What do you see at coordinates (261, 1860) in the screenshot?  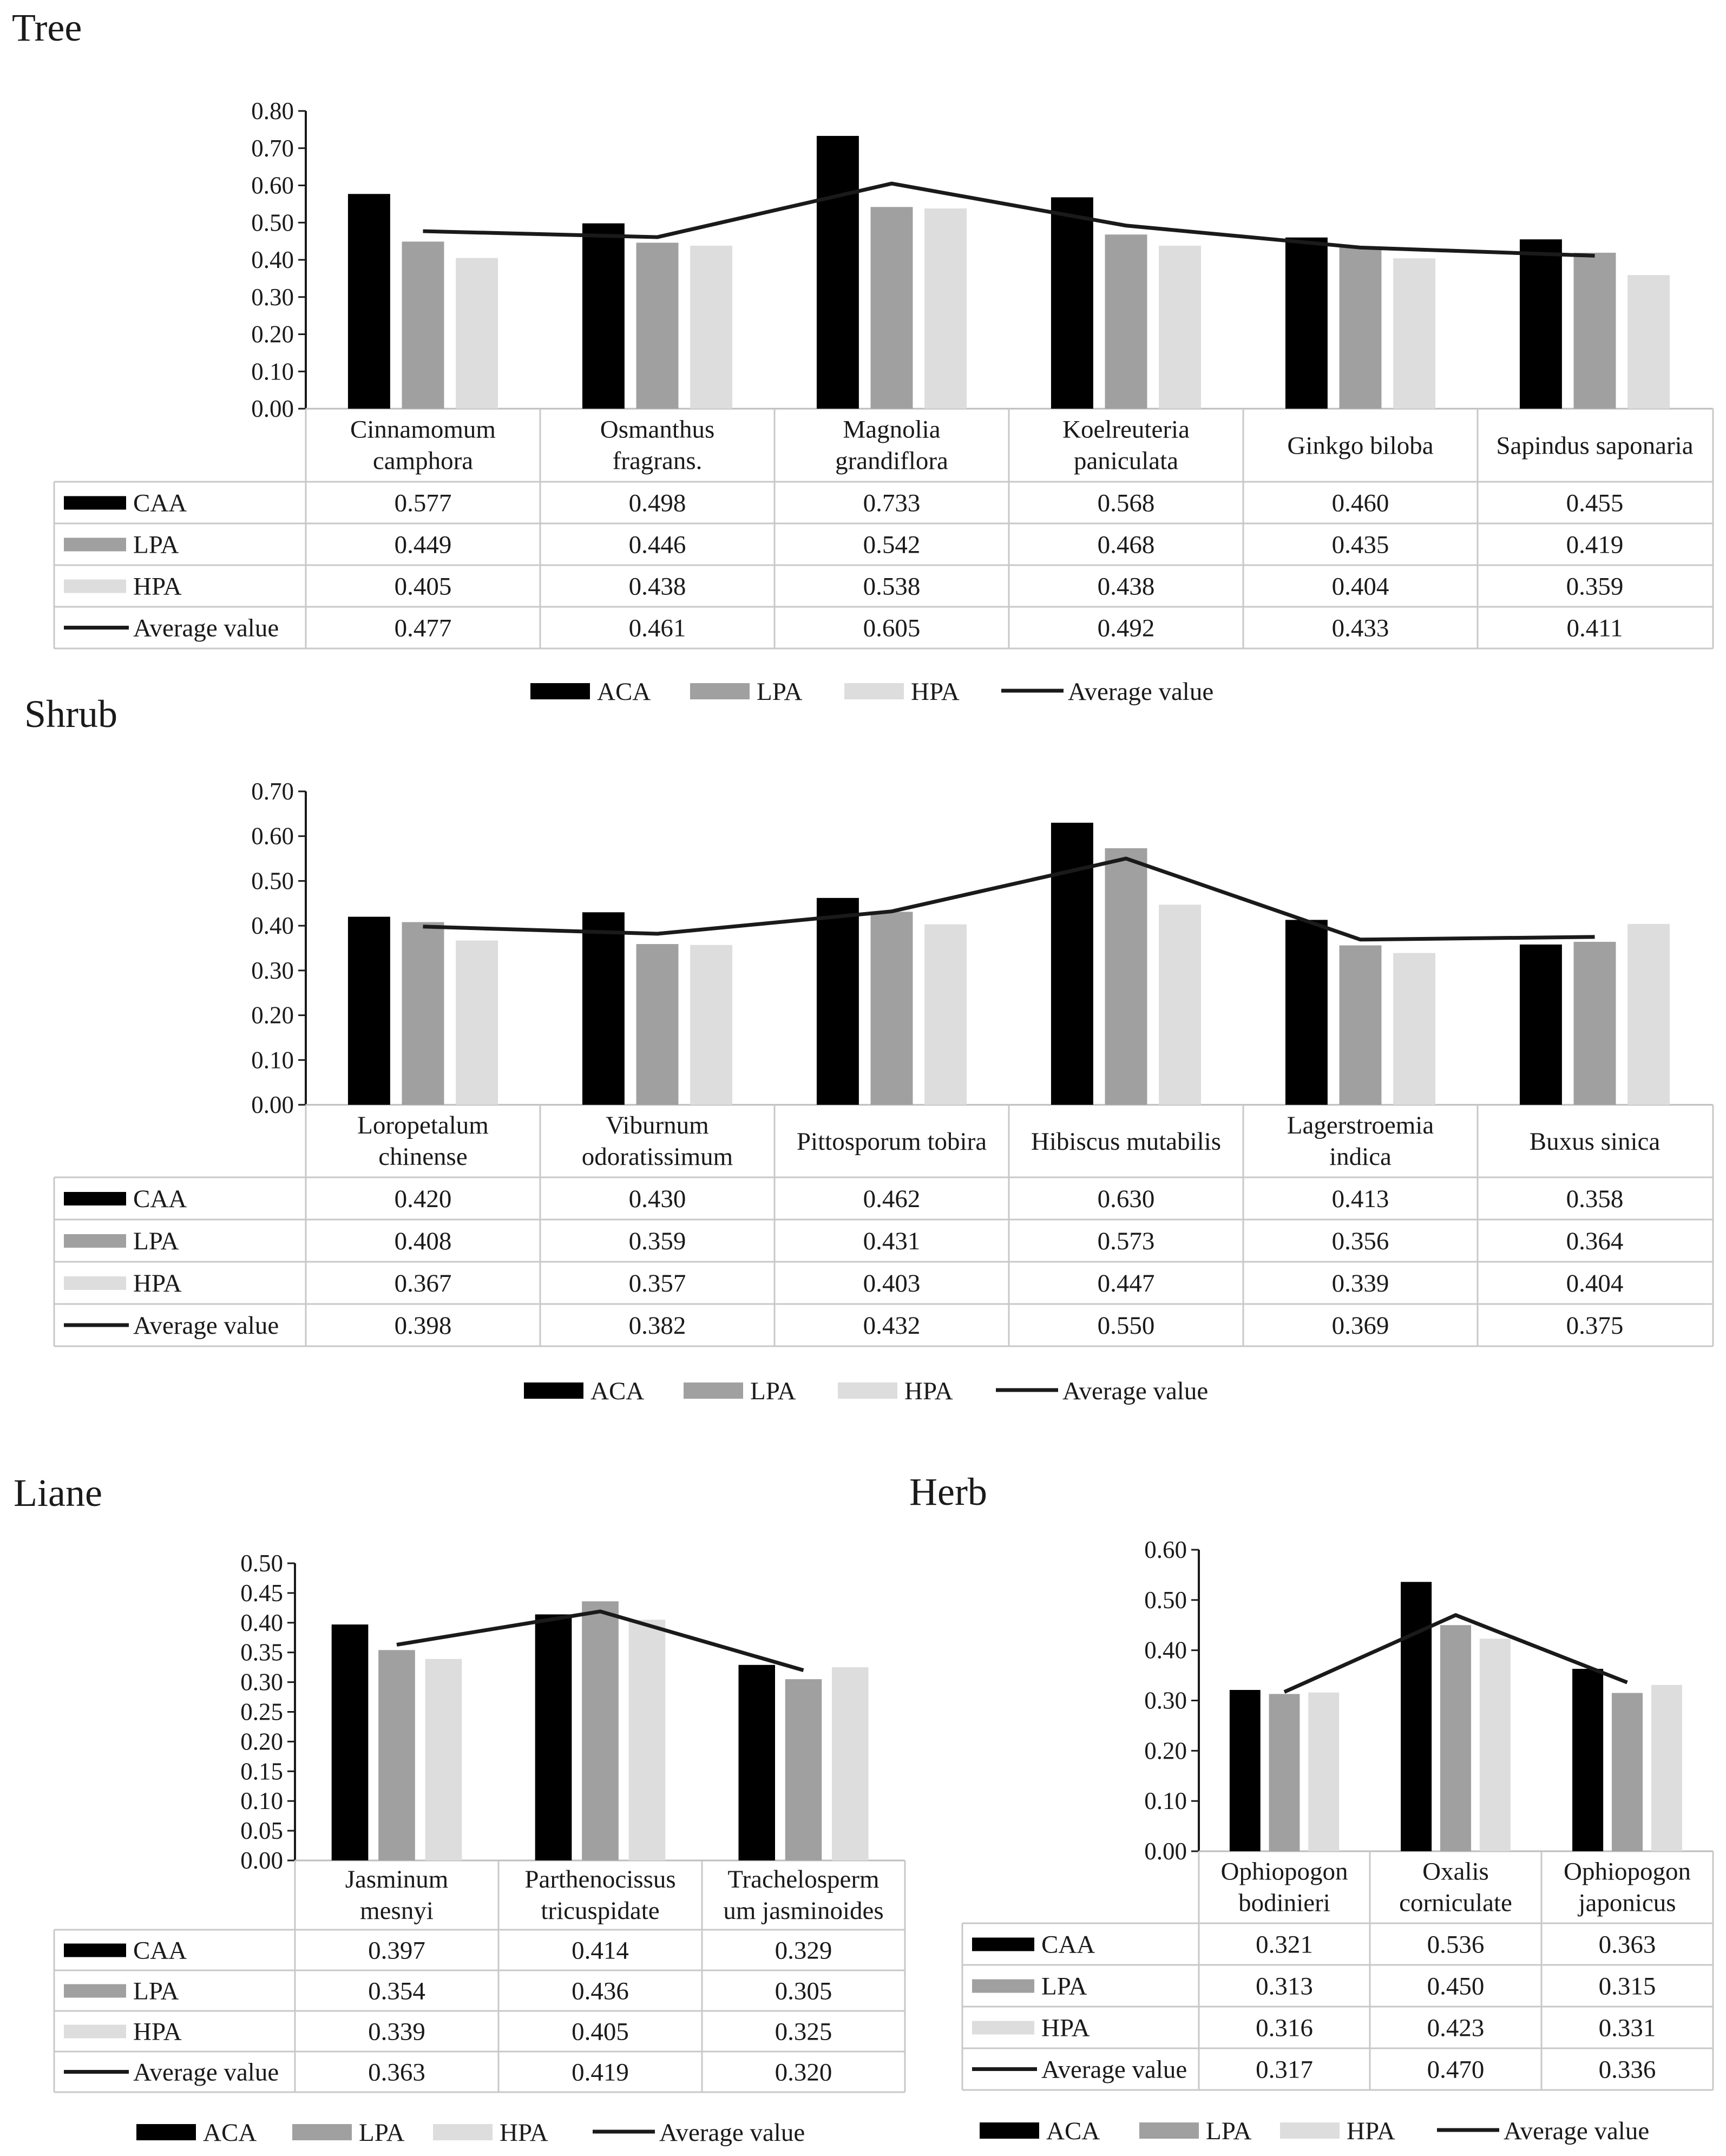 I see `liane-y-tick-label: 0.00` at bounding box center [261, 1860].